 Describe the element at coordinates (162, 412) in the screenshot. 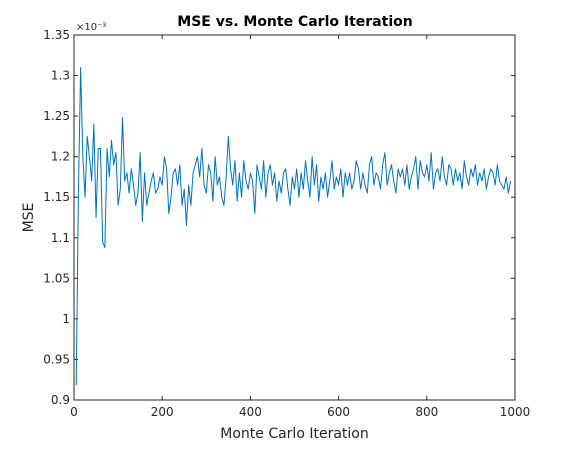

I see `x-tick-label: 200` at that location.